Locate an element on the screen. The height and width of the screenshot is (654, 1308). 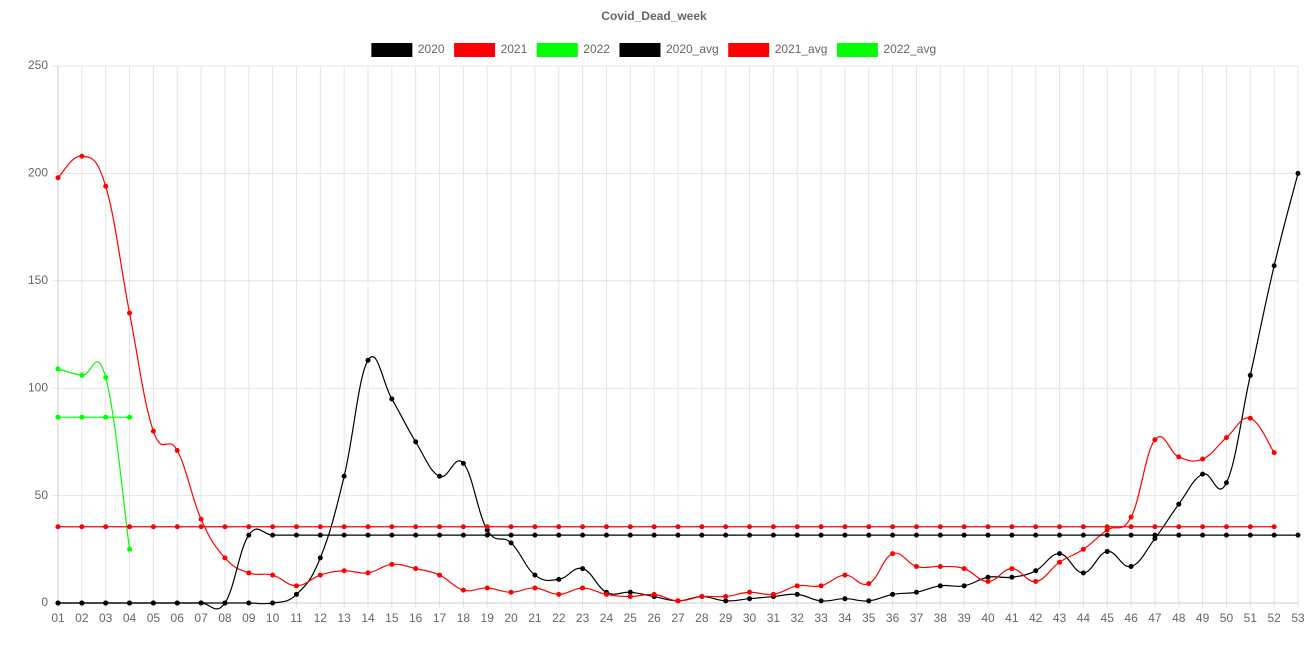
x-tick-label: 28 is located at coordinates (702, 618).